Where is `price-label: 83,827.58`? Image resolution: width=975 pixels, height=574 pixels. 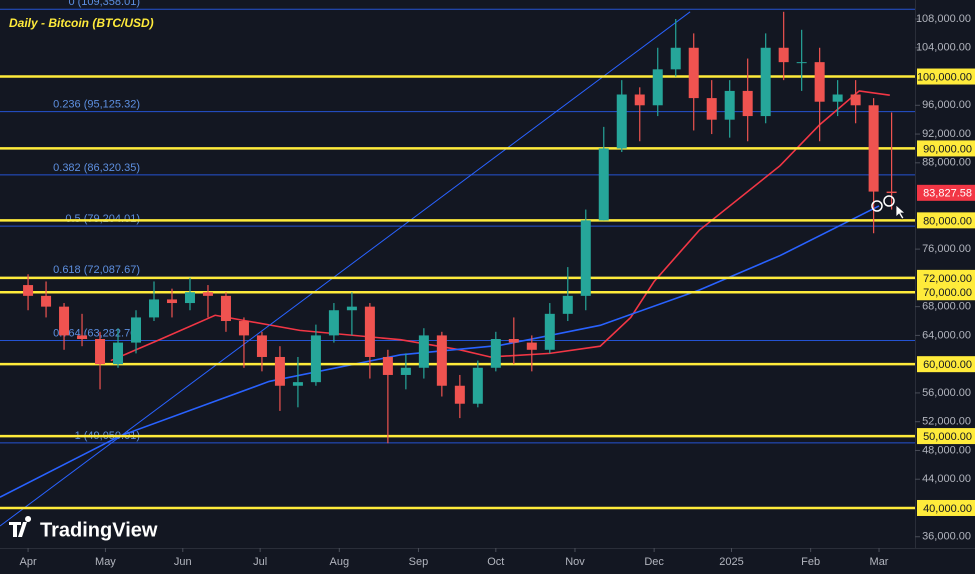 price-label: 83,827.58 is located at coordinates (947, 194).